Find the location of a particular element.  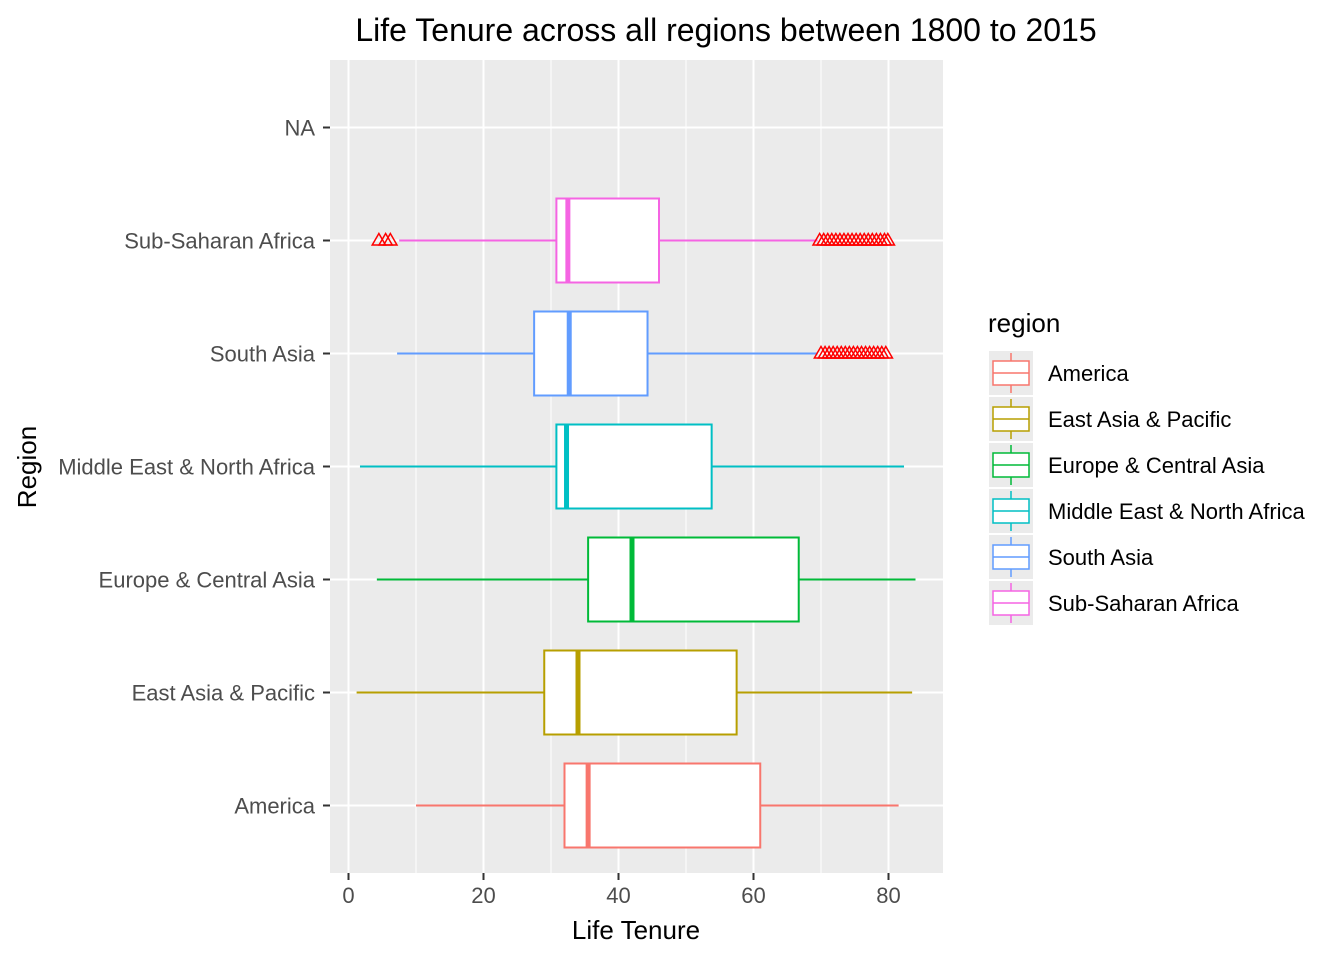

x-axis-label: Life Tenure is located at coordinates (636, 930).